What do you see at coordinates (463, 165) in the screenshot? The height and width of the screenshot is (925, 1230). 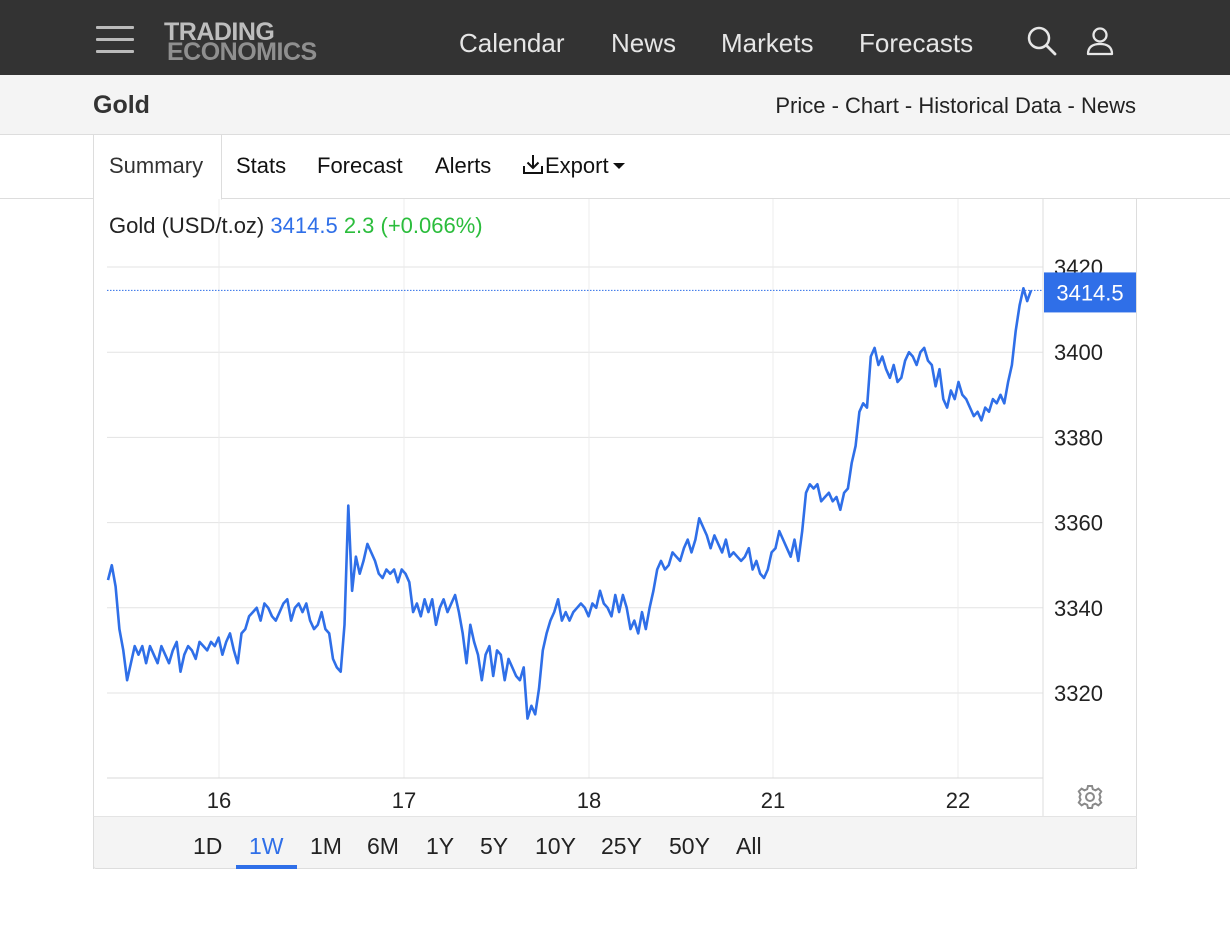 I see `tab-alerts: Alerts` at bounding box center [463, 165].